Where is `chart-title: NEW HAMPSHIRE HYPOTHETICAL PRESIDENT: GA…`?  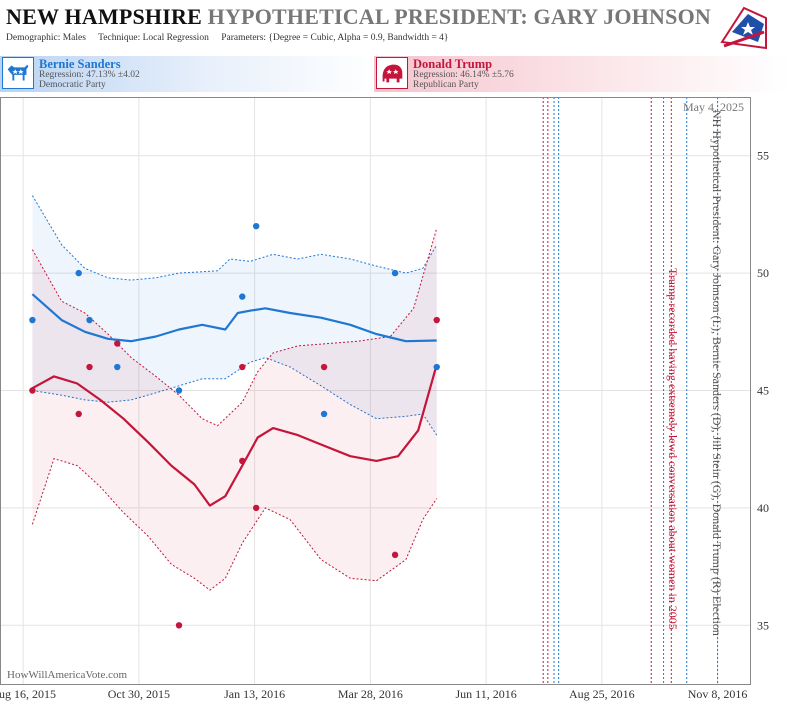 chart-title: NEW HAMPSHIRE HYPOTHETICAL PRESIDENT: GA… is located at coordinates (358, 17).